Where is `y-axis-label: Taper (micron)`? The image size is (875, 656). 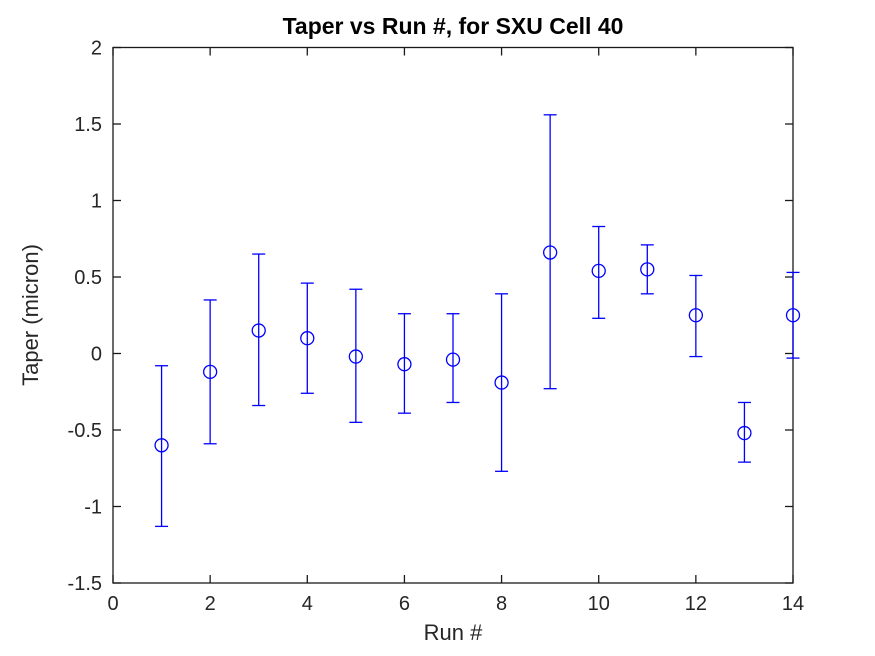 y-axis-label: Taper (micron) is located at coordinates (30, 315).